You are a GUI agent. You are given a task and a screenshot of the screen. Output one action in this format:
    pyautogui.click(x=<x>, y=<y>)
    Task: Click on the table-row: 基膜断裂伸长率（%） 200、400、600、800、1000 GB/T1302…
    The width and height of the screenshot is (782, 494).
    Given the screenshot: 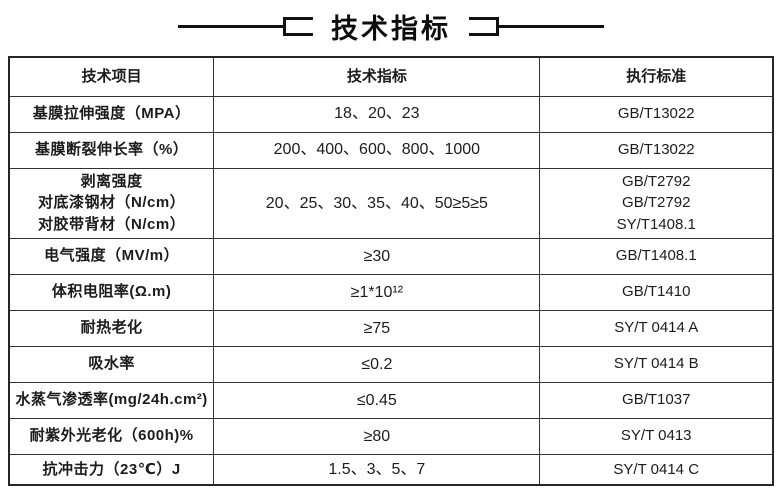 What is the action you would take?
    pyautogui.click(x=391, y=150)
    